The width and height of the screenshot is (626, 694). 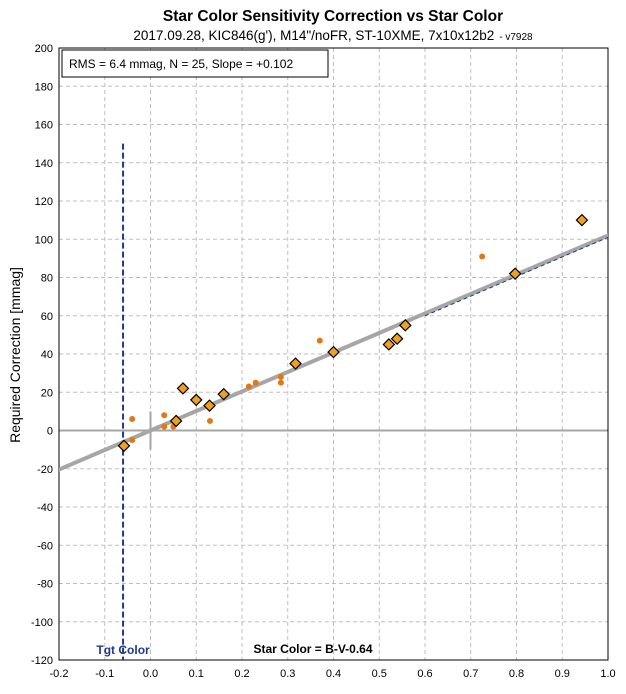 What do you see at coordinates (47, 317) in the screenshot?
I see `y-tick-label: 60` at bounding box center [47, 317].